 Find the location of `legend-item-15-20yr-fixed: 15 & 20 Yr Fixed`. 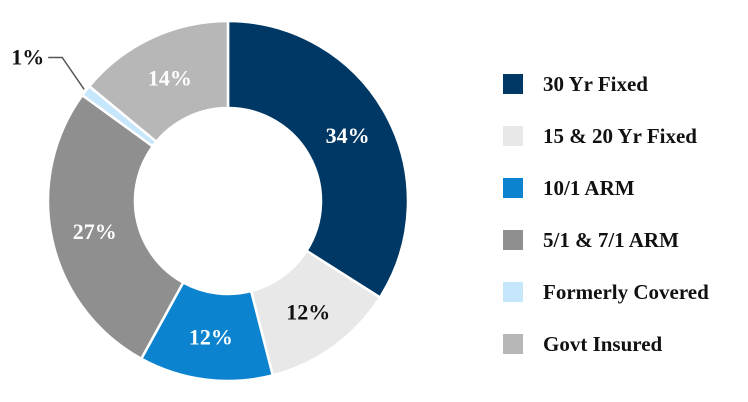

legend-item-15-20yr-fixed: 15 & 20 Yr Fixed is located at coordinates (606, 136).